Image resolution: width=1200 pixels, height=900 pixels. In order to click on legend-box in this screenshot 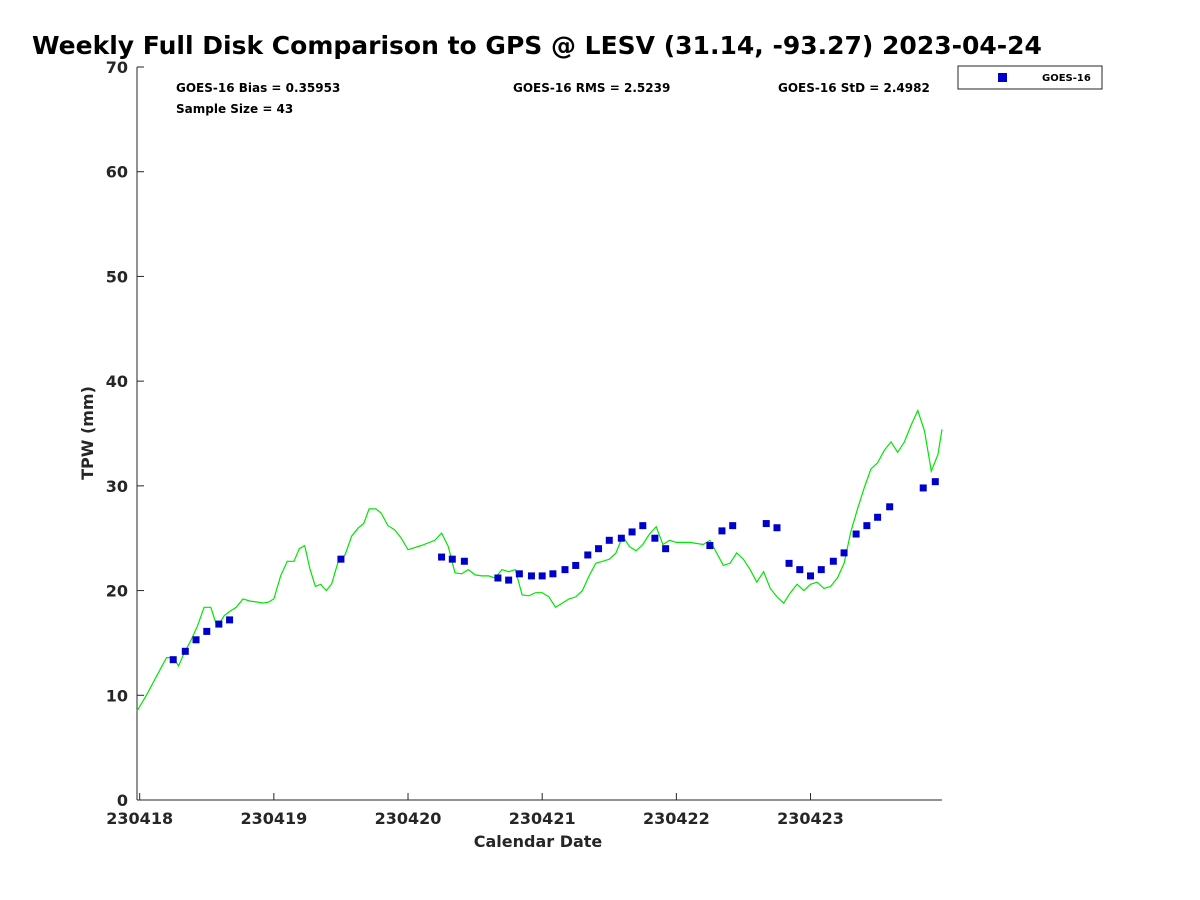, I will do `click(1030, 77)`.